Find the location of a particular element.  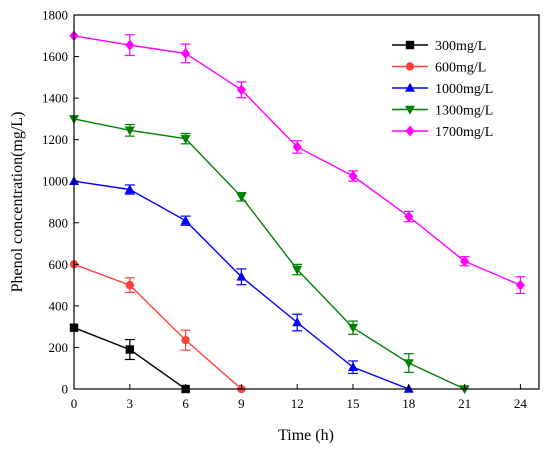

series-line is located at coordinates (157, 326).